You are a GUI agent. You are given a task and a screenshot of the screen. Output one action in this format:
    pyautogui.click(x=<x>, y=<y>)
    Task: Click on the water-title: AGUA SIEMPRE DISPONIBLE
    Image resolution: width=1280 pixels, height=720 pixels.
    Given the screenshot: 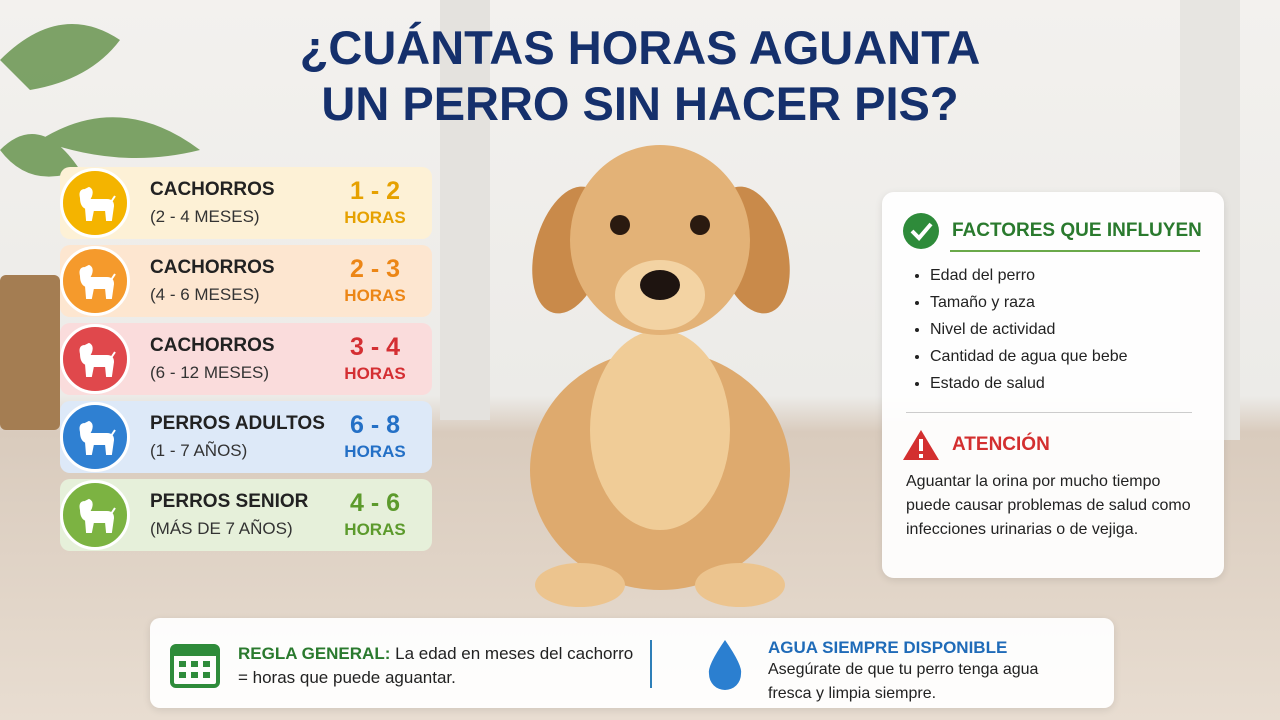 What is the action you would take?
    pyautogui.click(x=888, y=647)
    